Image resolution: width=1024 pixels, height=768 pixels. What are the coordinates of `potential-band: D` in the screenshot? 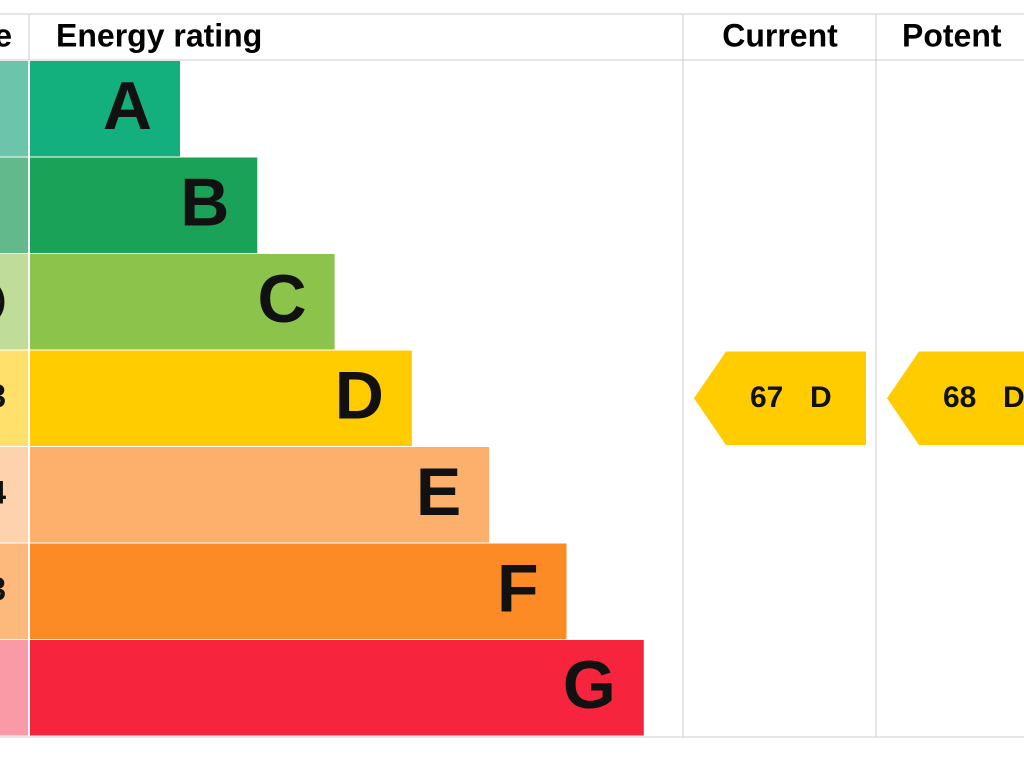 It's located at (1013, 397).